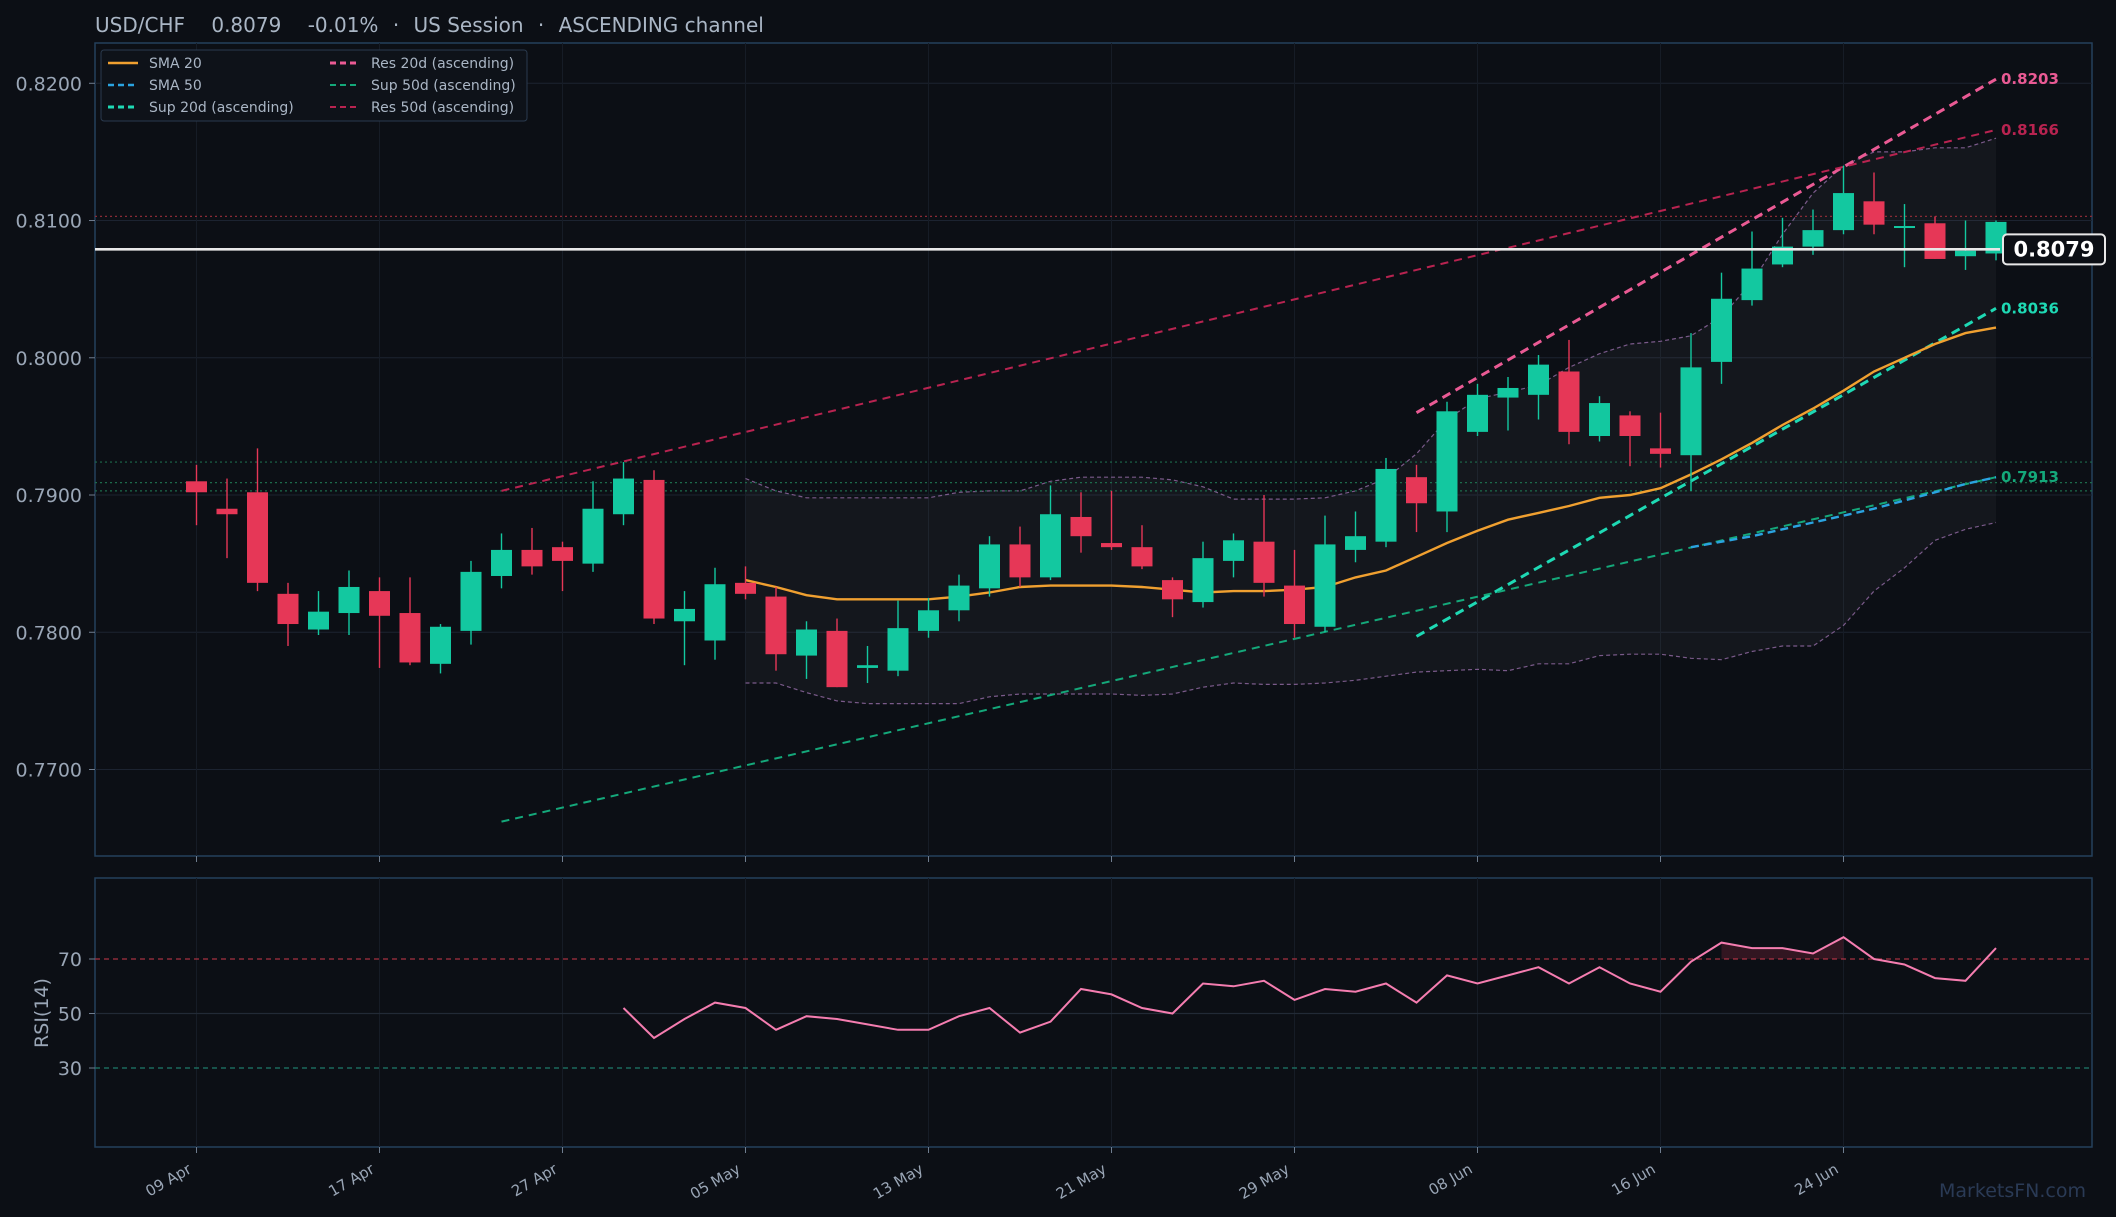 This screenshot has width=2116, height=1217. I want to click on x-tick-label: 27 Apr, so click(534, 1179).